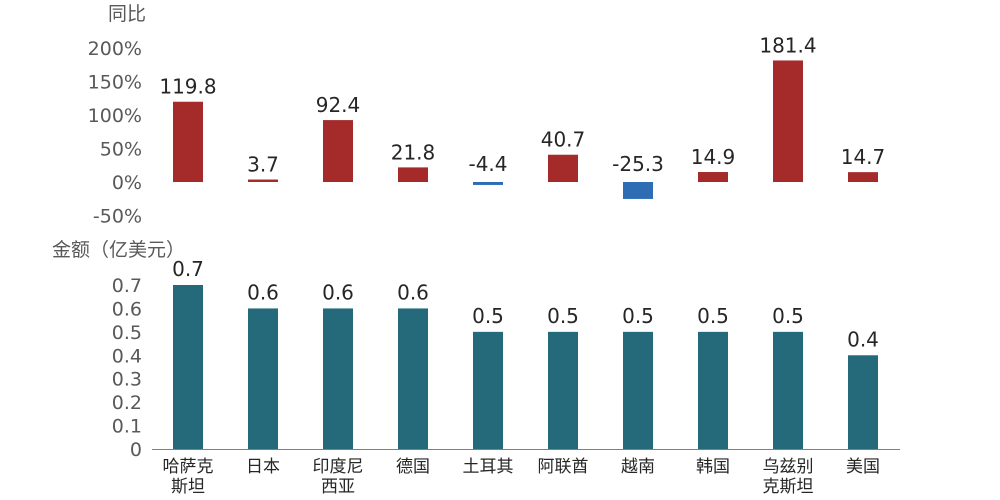  What do you see at coordinates (338, 105) in the screenshot?
I see `yoy-data-label: 92.4` at bounding box center [338, 105].